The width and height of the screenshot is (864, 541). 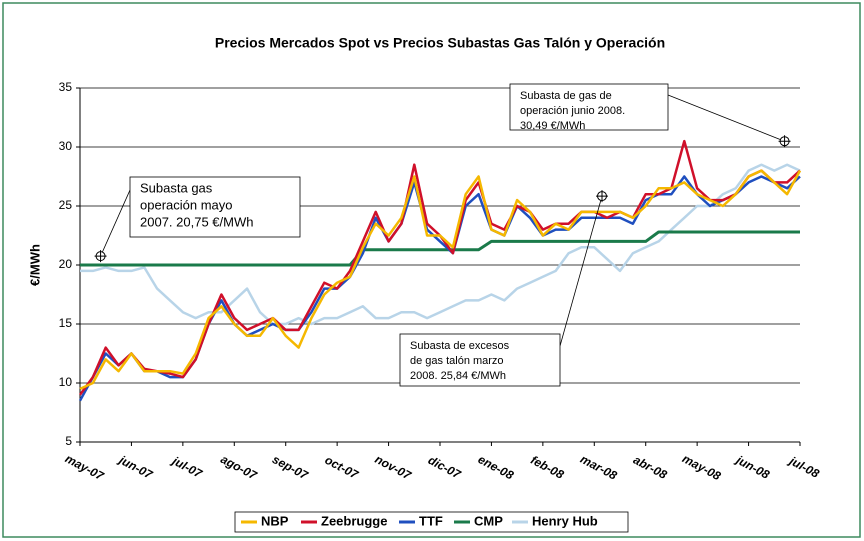 What do you see at coordinates (34, 265) in the screenshot?
I see `y-axis-label: €/MWh` at bounding box center [34, 265].